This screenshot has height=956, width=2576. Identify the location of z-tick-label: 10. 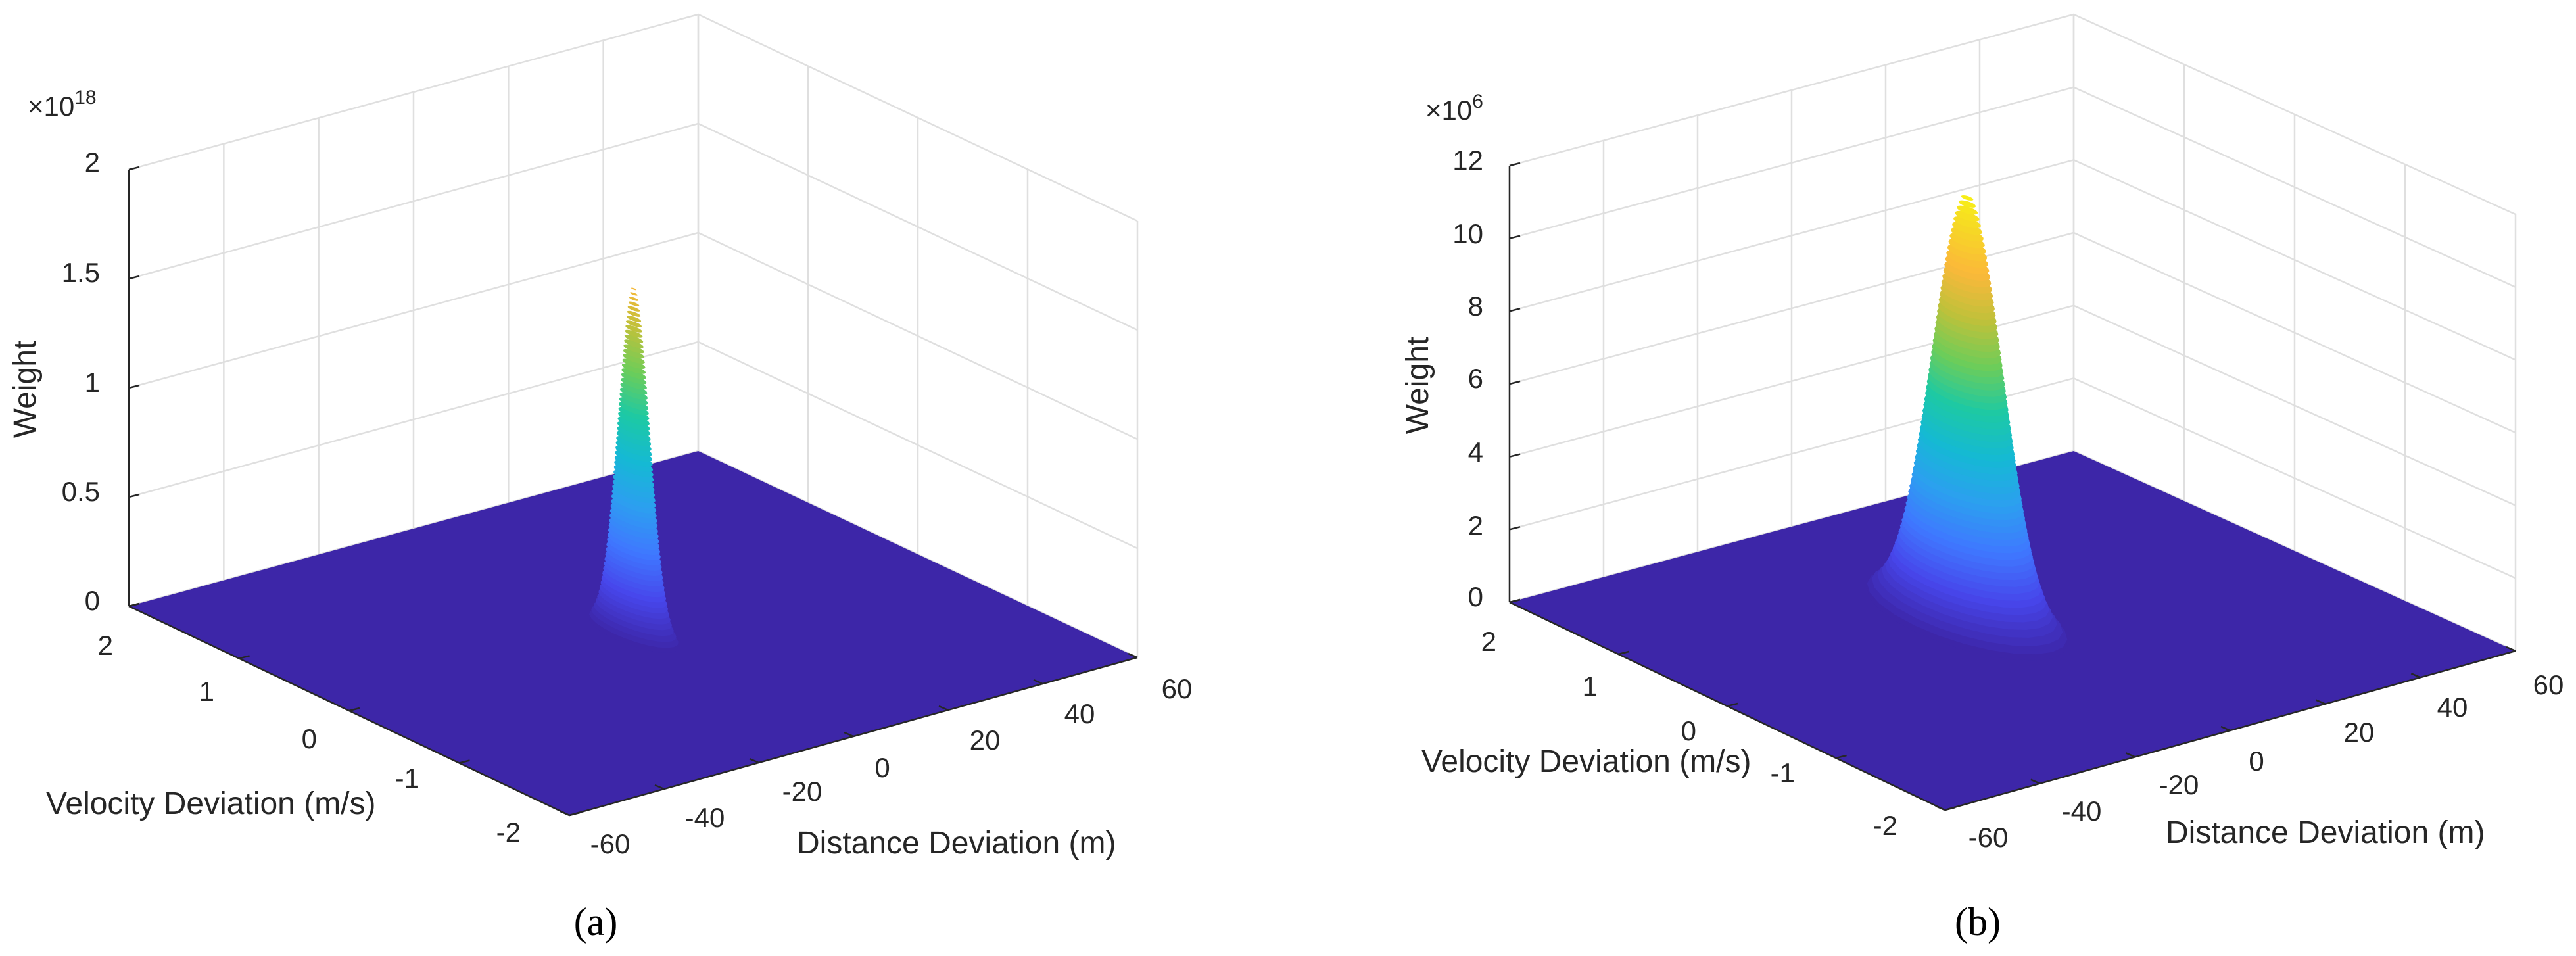
(1468, 233).